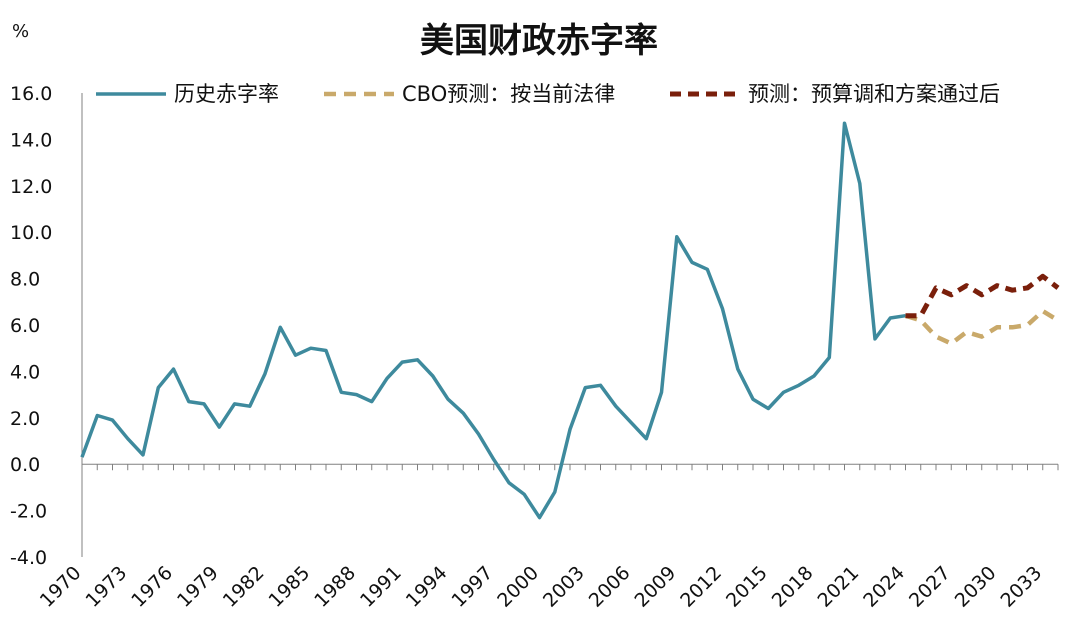  What do you see at coordinates (25, 280) in the screenshot?
I see `y-tick-label: 8.0` at bounding box center [25, 280].